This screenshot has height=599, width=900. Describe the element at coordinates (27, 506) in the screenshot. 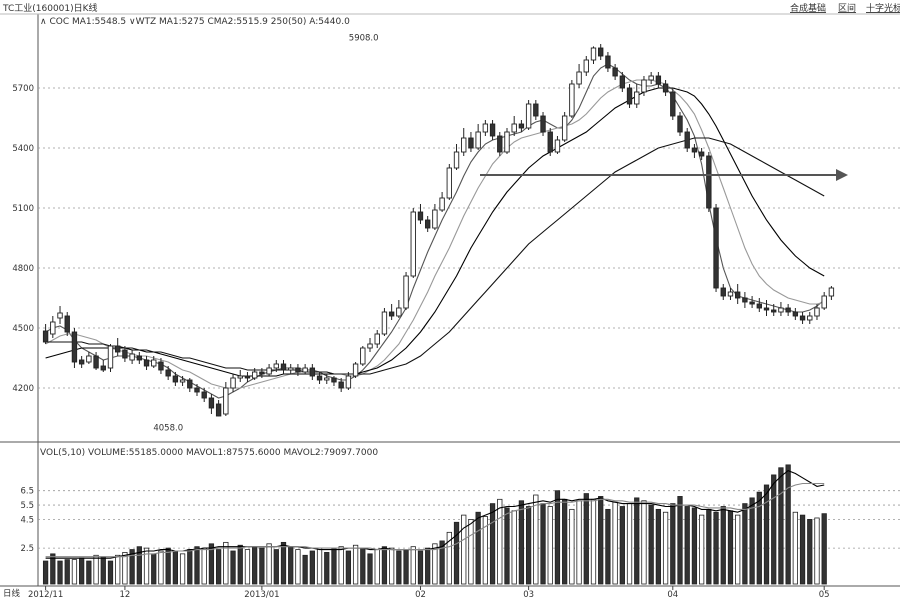

I see `volume-tick-label: 5.5` at that location.